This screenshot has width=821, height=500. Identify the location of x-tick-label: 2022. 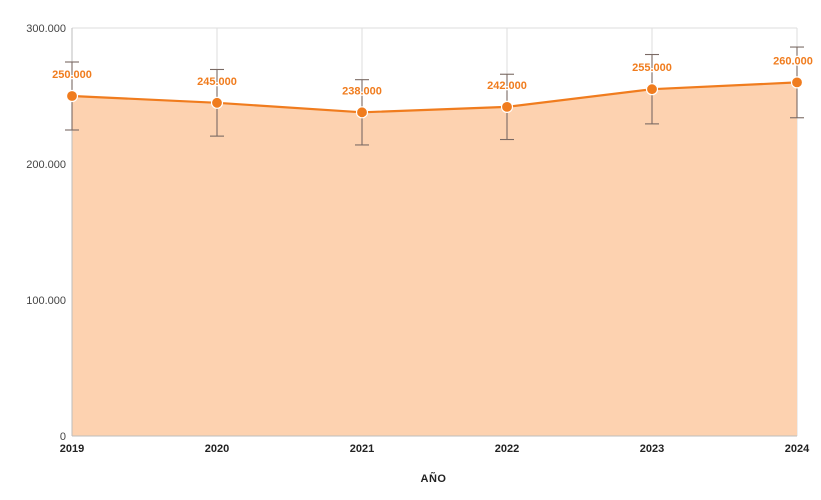
(507, 449).